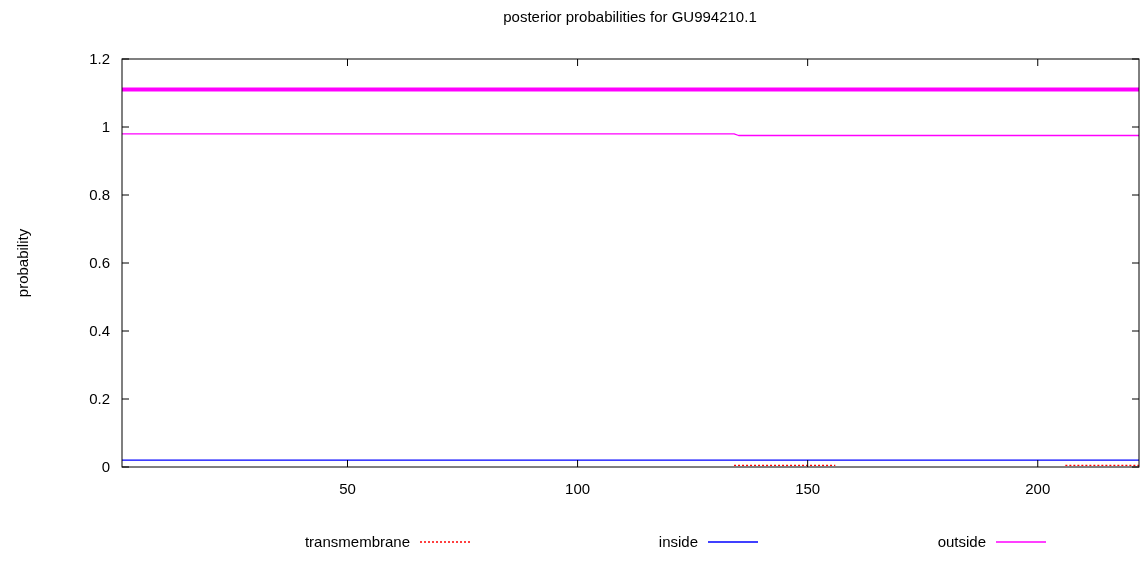 The image size is (1140, 564). I want to click on y-tick-label: 0.8, so click(99, 194).